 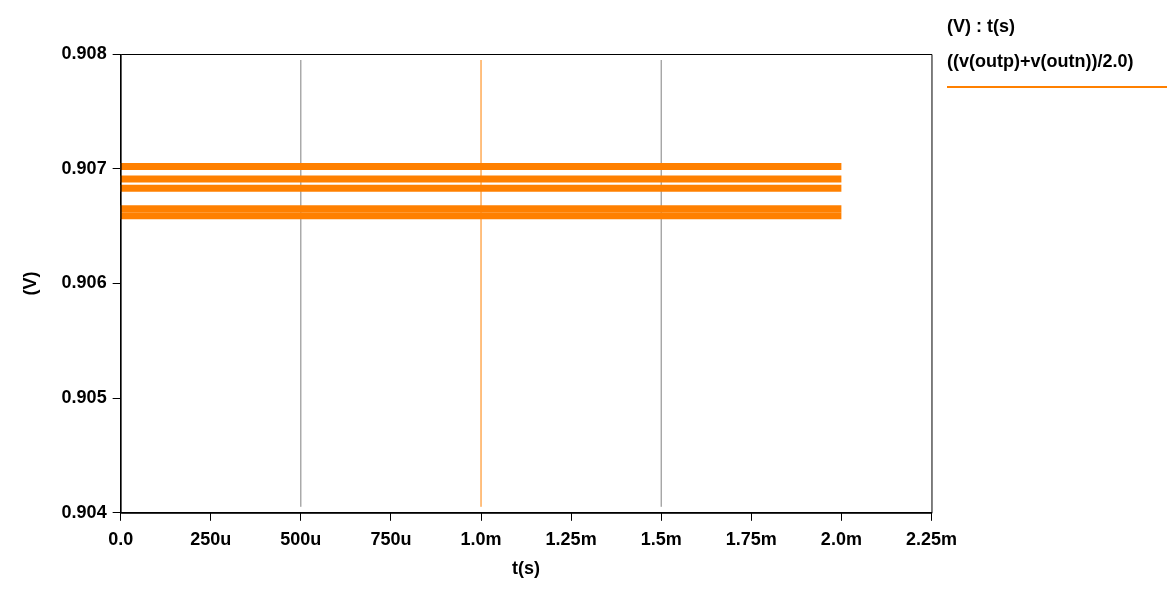 I want to click on x-tick-label: 1.75m, so click(x=751, y=538).